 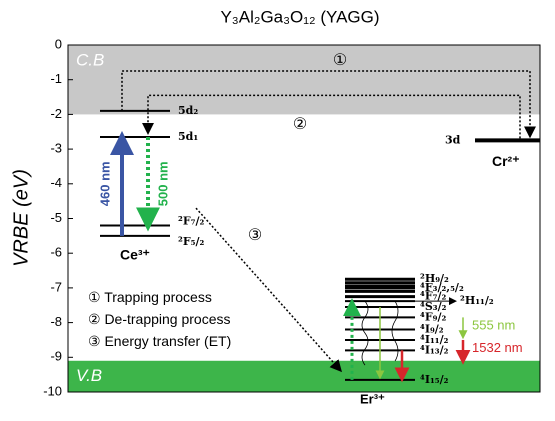 I want to click on y-tick-label: -7, so click(x=56, y=286).